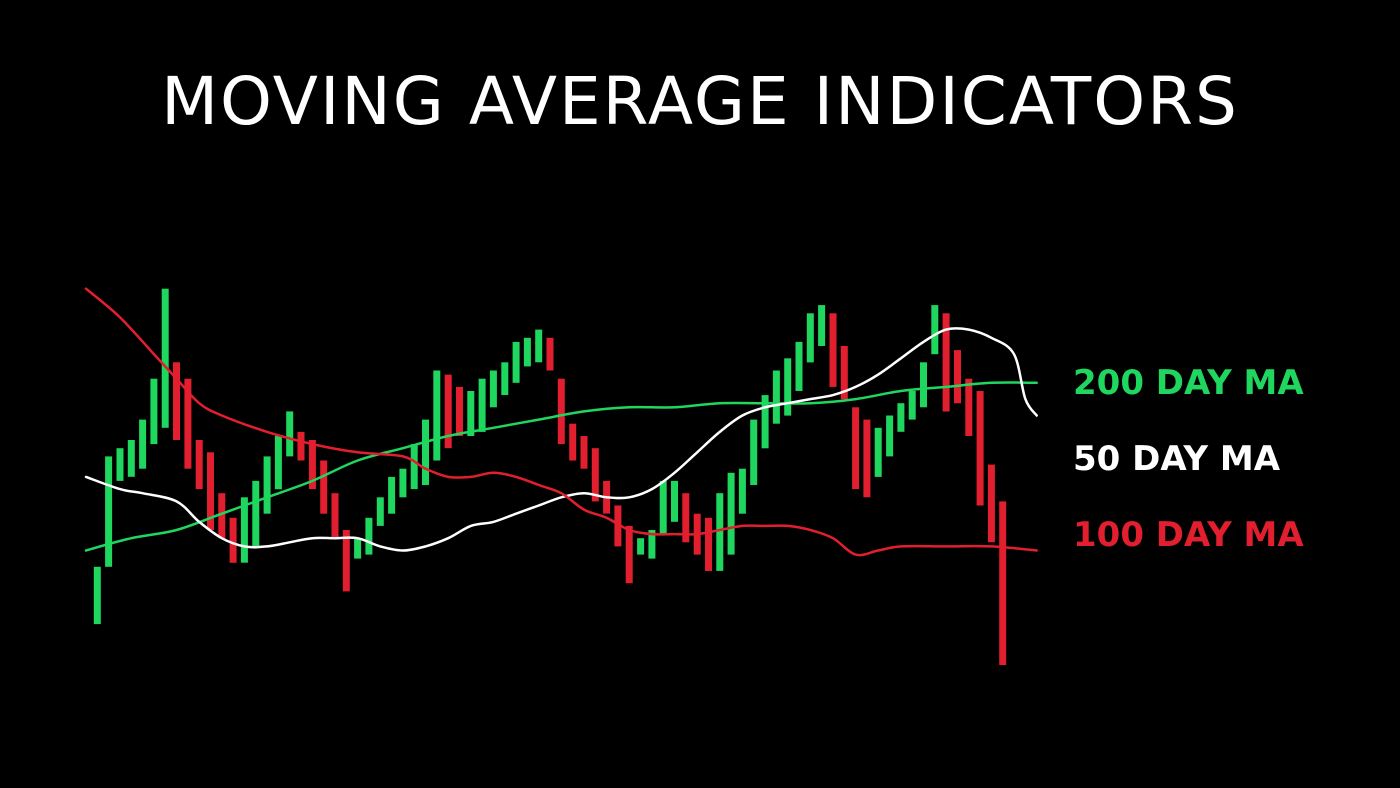 The width and height of the screenshot is (1400, 788). What do you see at coordinates (1188, 535) in the screenshot?
I see `legend-label-100-day-ma: 100 DAY MA` at bounding box center [1188, 535].